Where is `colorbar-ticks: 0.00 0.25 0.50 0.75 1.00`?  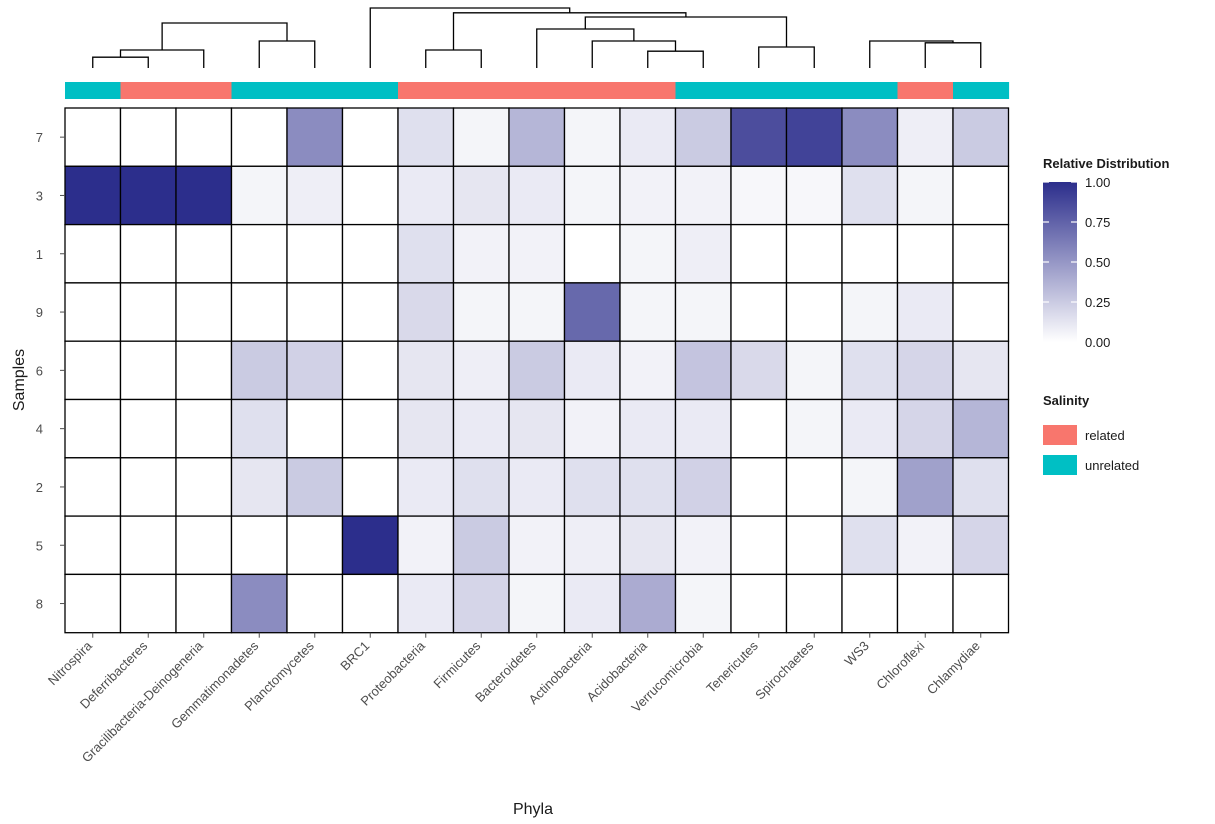 colorbar-ticks: 0.00 0.25 0.50 0.75 1.00 is located at coordinates (1076, 262).